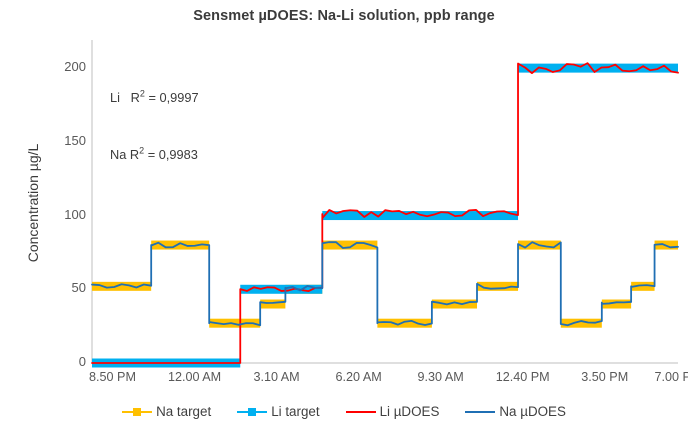 This screenshot has width=688, height=436. I want to click on y-tick-label: 200, so click(75, 67).